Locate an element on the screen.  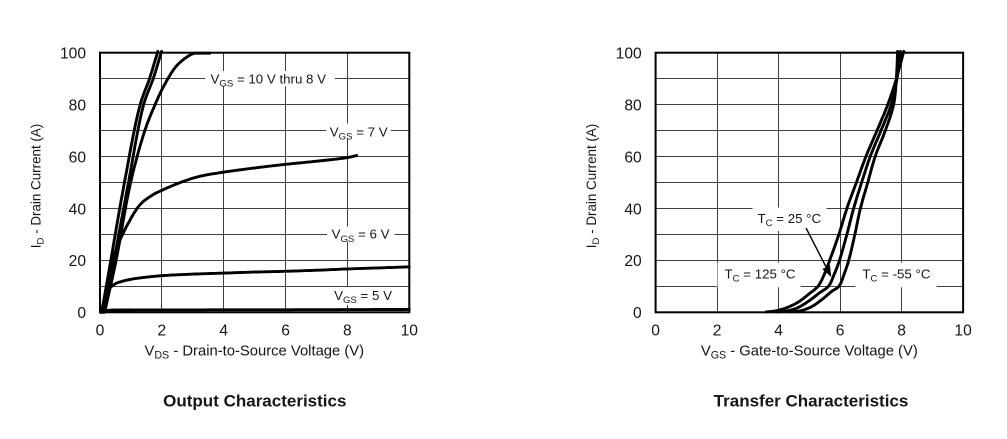
svg-text:VGS - Gate-to-Source Voltage (: VGS - Gate-to-Source Voltage (V) is located at coordinates (809, 352).